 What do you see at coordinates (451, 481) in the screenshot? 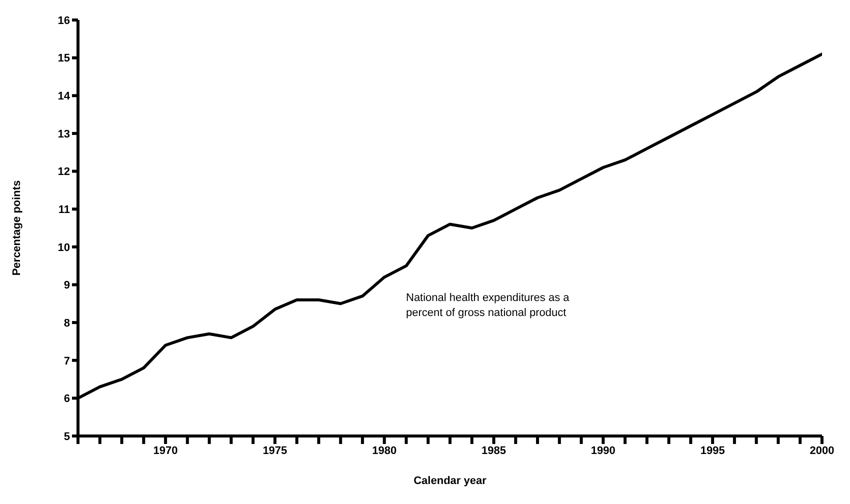
I see `x-axis-title: Calendar year` at bounding box center [451, 481].